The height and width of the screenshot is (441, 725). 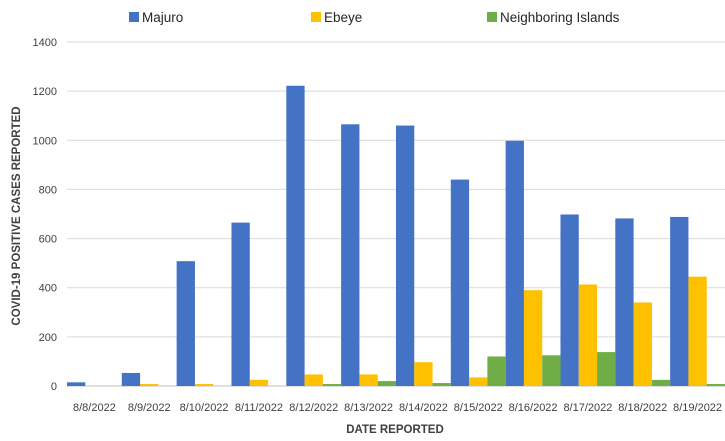 I want to click on legend: Majuro Ebeye Neighboring Islands, so click(x=374, y=17).